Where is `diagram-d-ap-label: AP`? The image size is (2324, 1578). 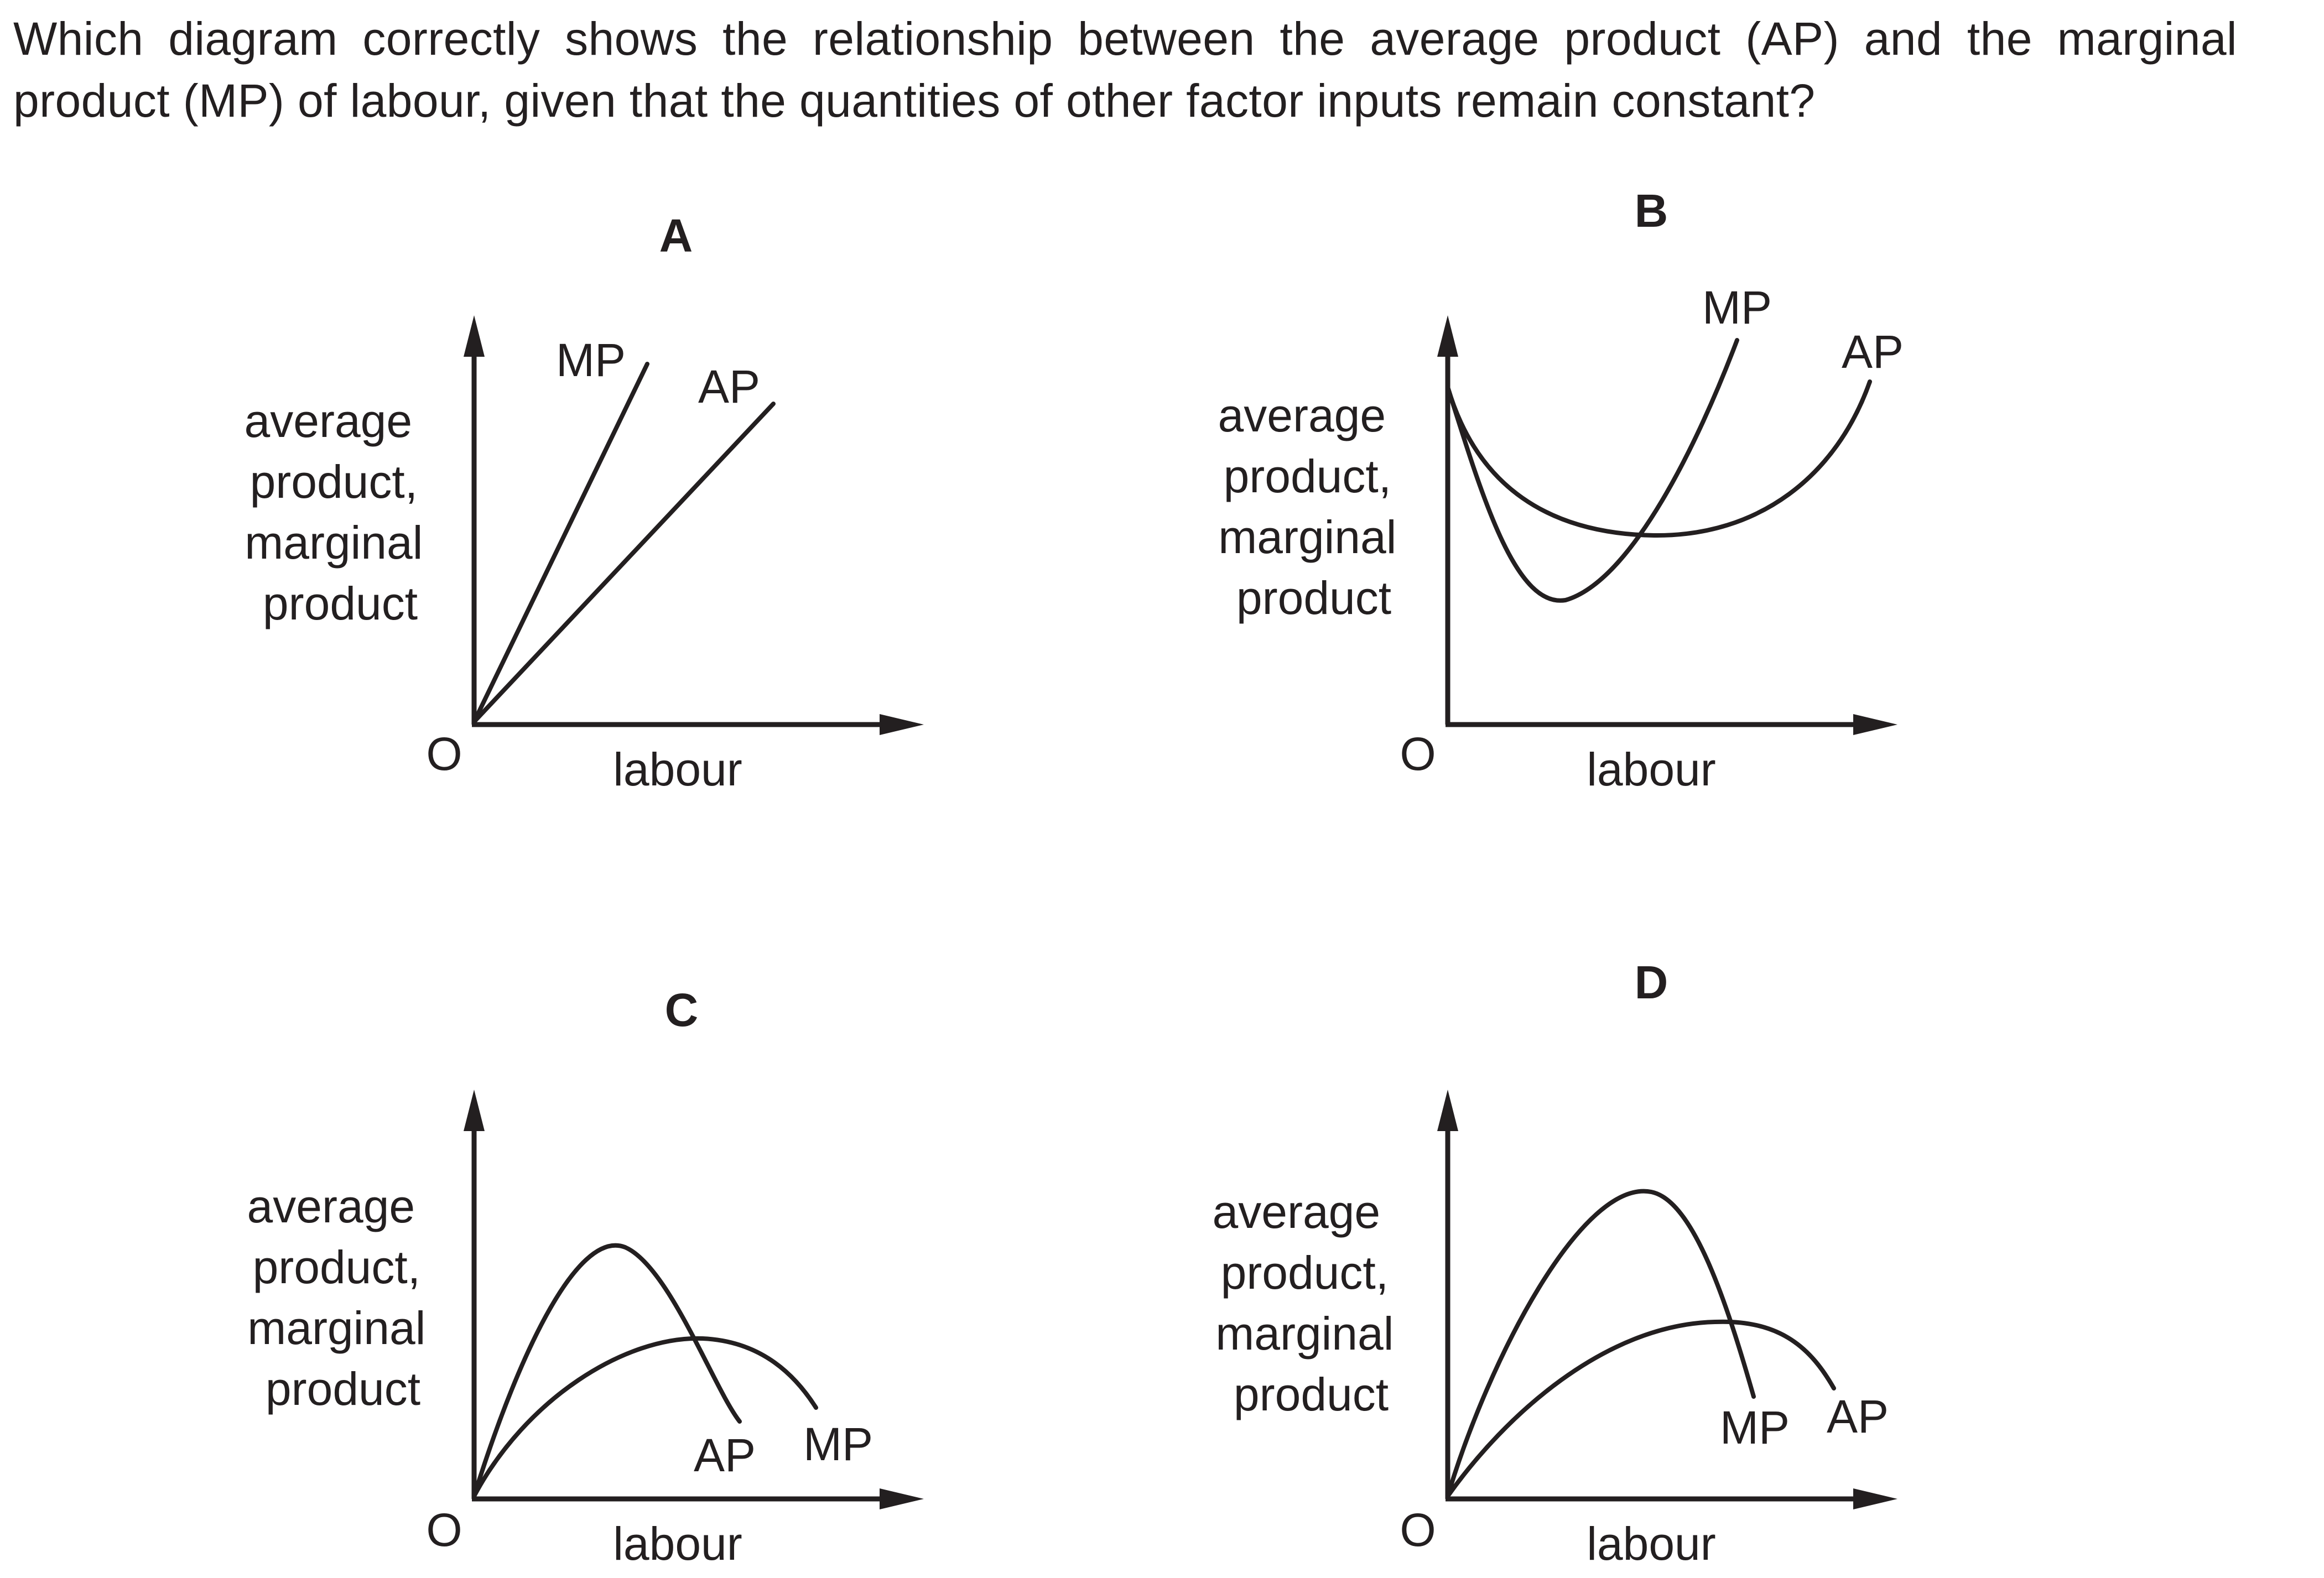
diagram-d-ap-label: AP is located at coordinates (1858, 1416).